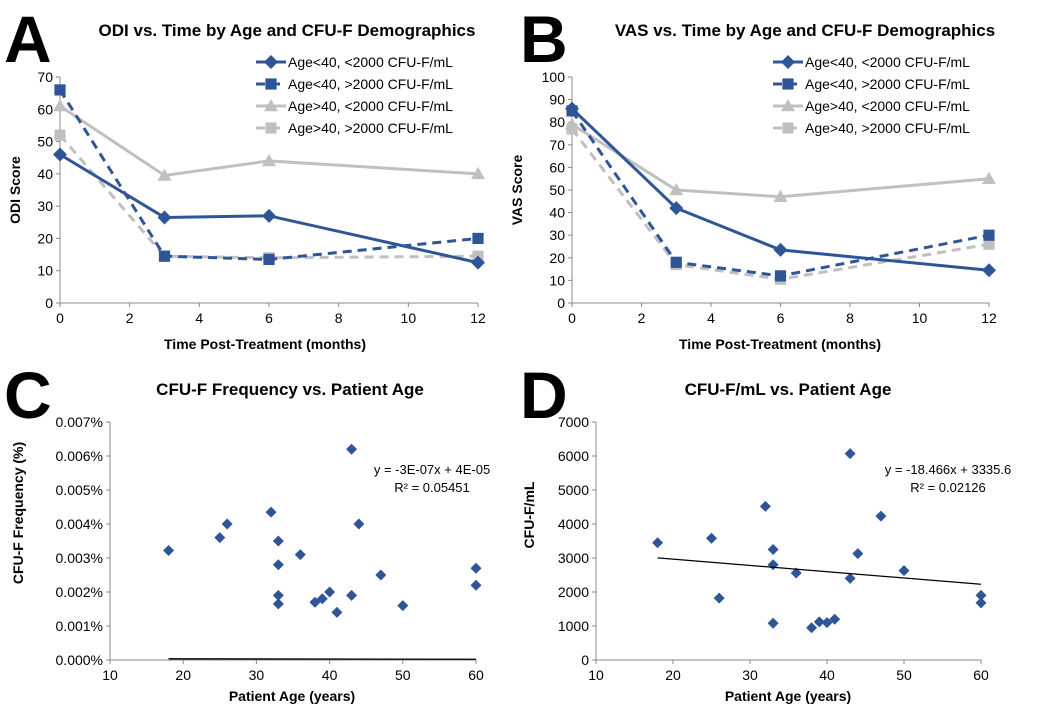  I want to click on panel-a-ylabel: ODI Score, so click(15, 190).